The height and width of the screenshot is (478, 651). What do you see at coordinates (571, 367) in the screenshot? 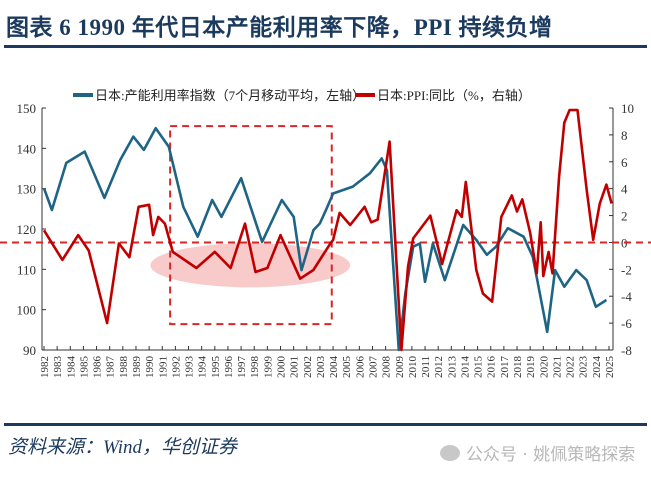
I see `x-tick-label: 2022` at bounding box center [571, 367].